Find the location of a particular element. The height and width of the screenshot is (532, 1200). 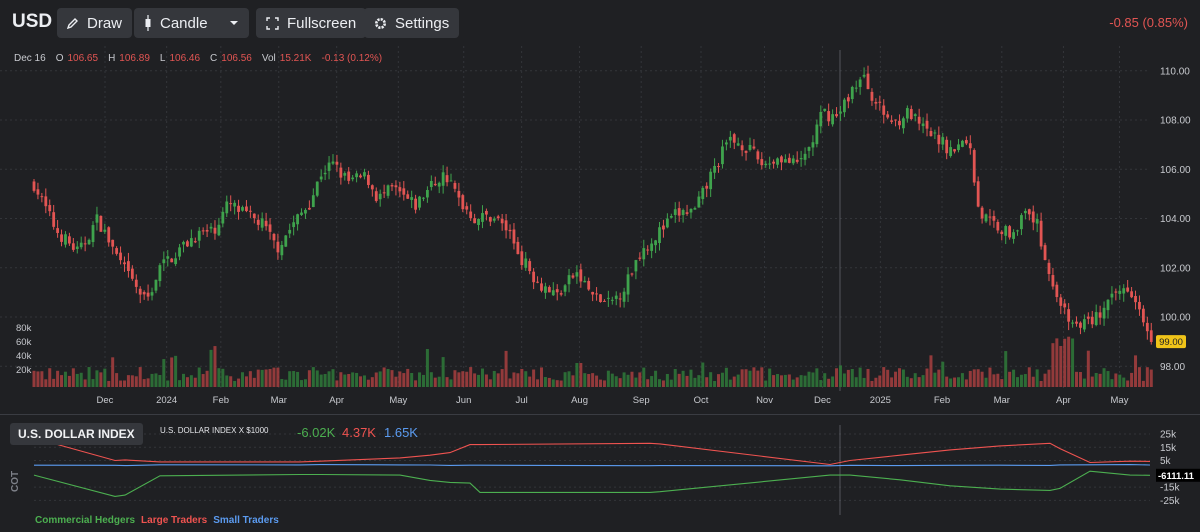

legend-commercial: Commercial Hedgers is located at coordinates (85, 520).